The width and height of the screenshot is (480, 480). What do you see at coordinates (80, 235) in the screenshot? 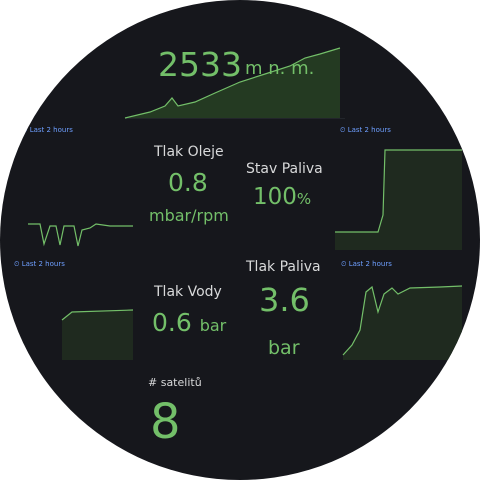
I see `oil-sparkline` at bounding box center [80, 235].